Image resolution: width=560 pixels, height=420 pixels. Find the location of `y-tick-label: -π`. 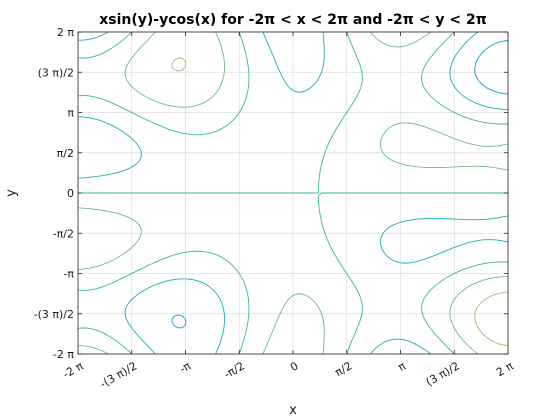

y-tick-label: -π is located at coordinates (68, 274).